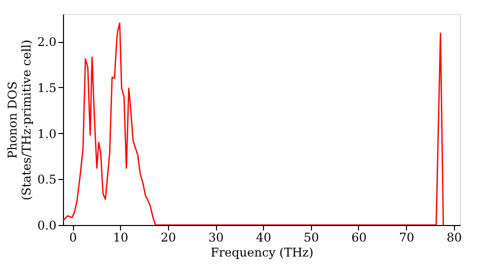 The image size is (500, 280). Describe the element at coordinates (311, 237) in the screenshot. I see `x-tick-label: 50` at that location.